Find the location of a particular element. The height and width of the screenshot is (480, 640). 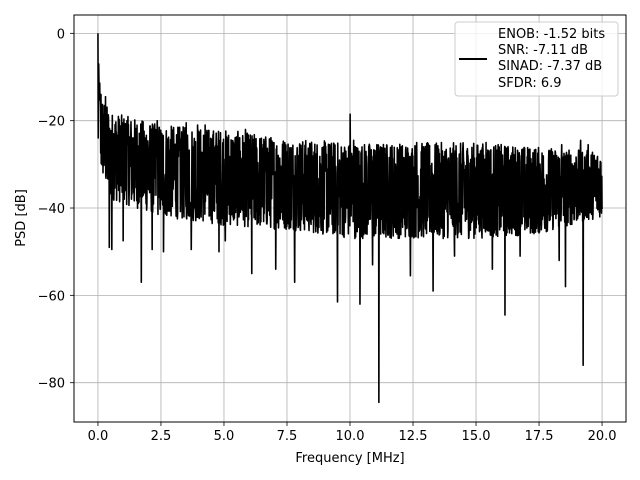

legend-sinad: SINAD: -7.37 dB is located at coordinates (550, 66).